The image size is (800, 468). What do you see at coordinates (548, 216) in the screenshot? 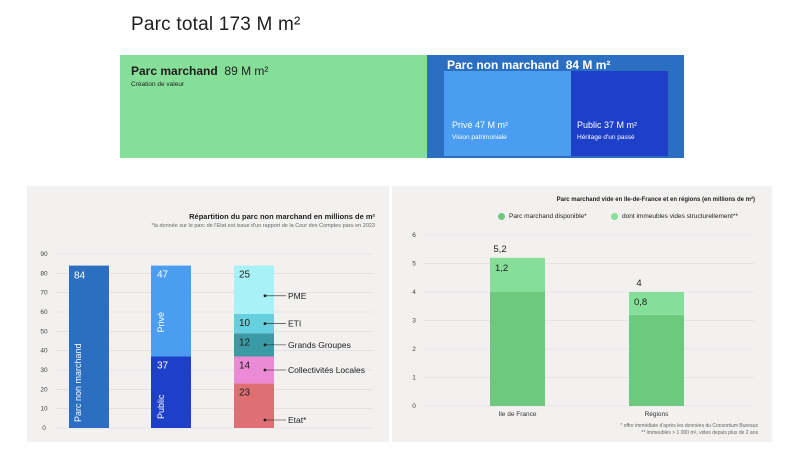
I see `legend-label-disponible: Parc marchand disponible*` at bounding box center [548, 216].